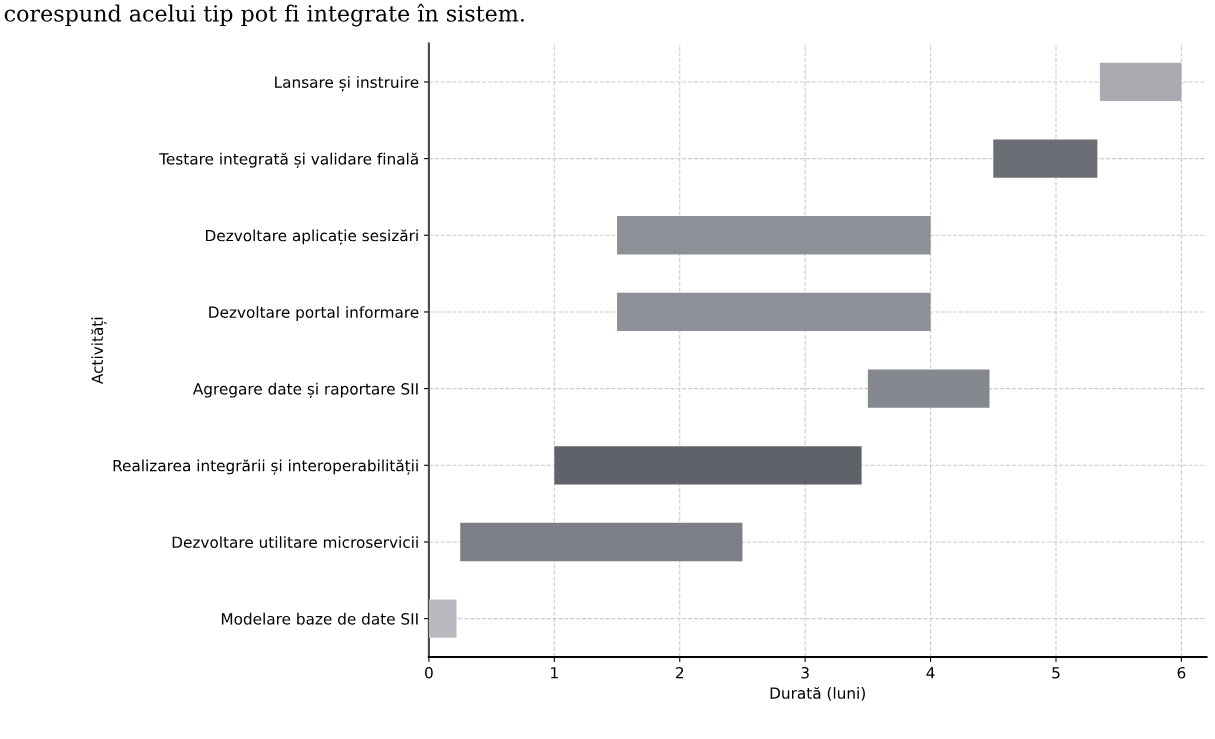 The image size is (1215, 739). Describe the element at coordinates (319, 618) in the screenshot. I see `y-tick-label: Modelare baze de date SII` at that location.